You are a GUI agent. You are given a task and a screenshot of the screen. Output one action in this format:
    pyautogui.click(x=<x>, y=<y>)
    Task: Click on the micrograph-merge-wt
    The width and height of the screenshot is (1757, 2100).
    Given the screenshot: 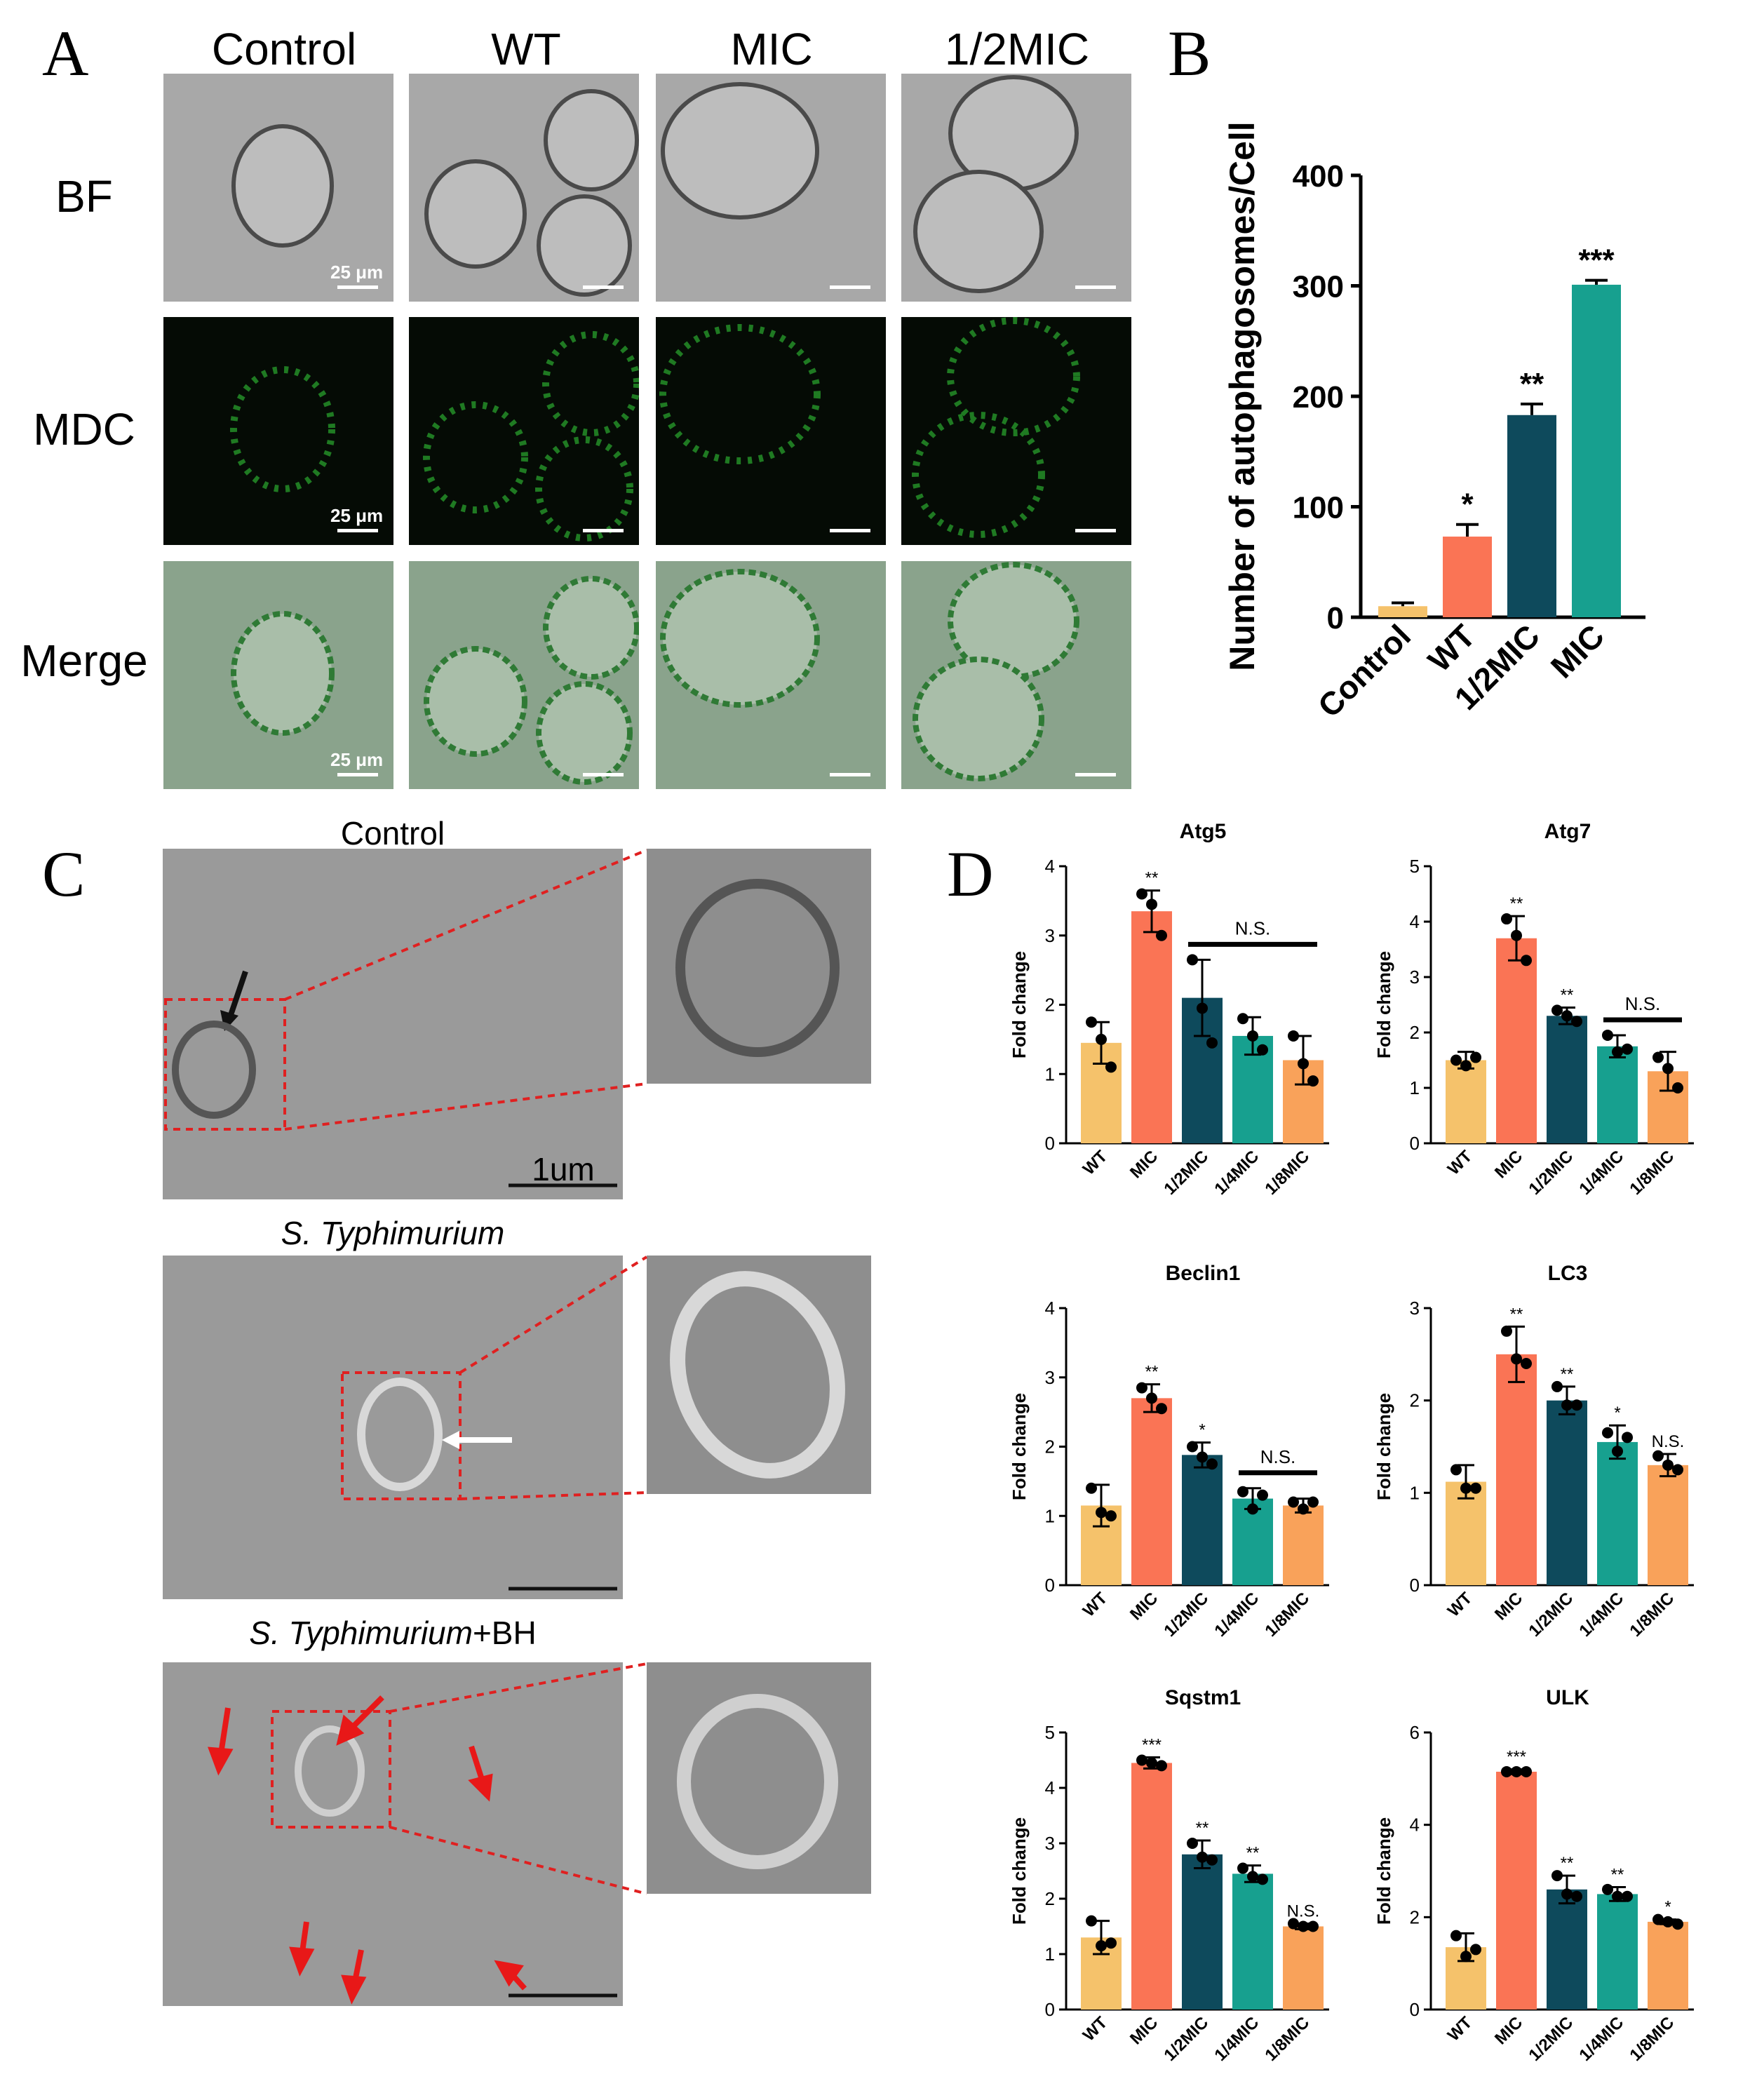 What is the action you would take?
    pyautogui.click(x=524, y=675)
    